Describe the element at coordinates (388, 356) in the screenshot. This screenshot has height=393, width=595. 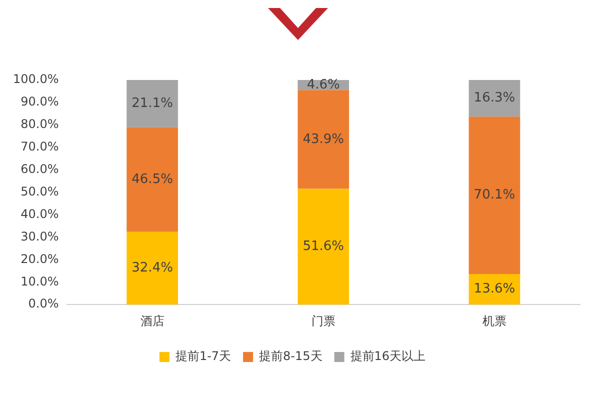
I see `legend-label: 提前16天以上` at that location.